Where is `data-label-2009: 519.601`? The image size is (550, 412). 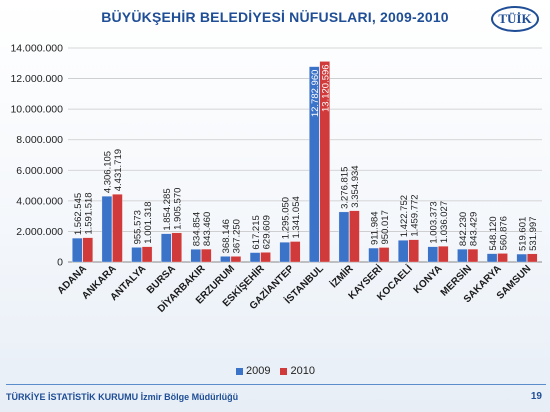
data-label-2009: 519.601 is located at coordinates (522, 234).